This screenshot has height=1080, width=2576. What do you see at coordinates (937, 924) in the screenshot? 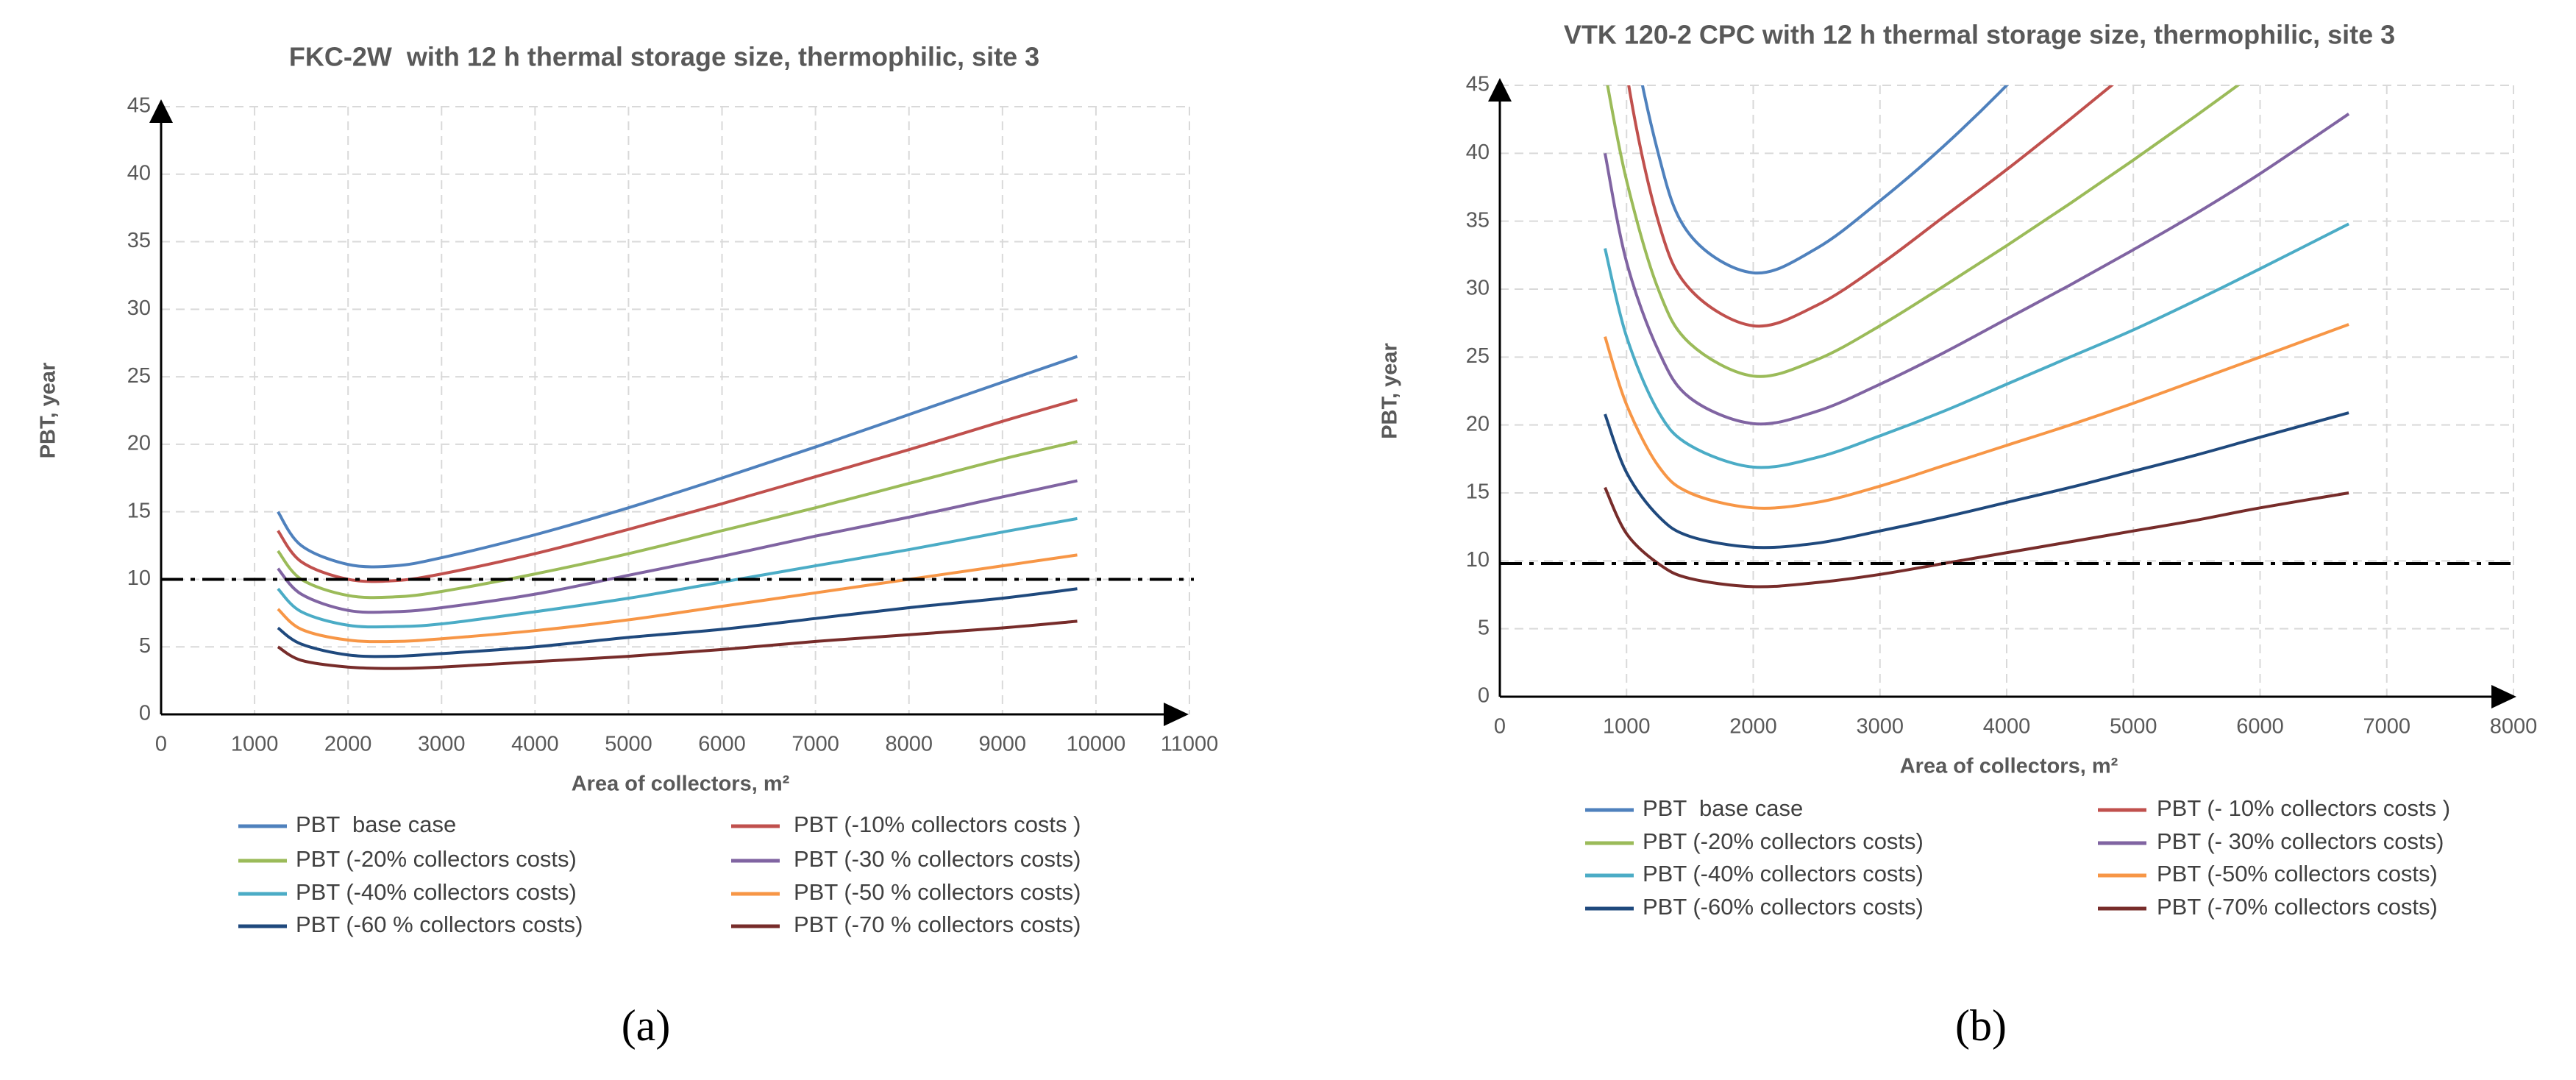
I see `legend-label: PBT (-70 % collectors costs)` at bounding box center [937, 924].